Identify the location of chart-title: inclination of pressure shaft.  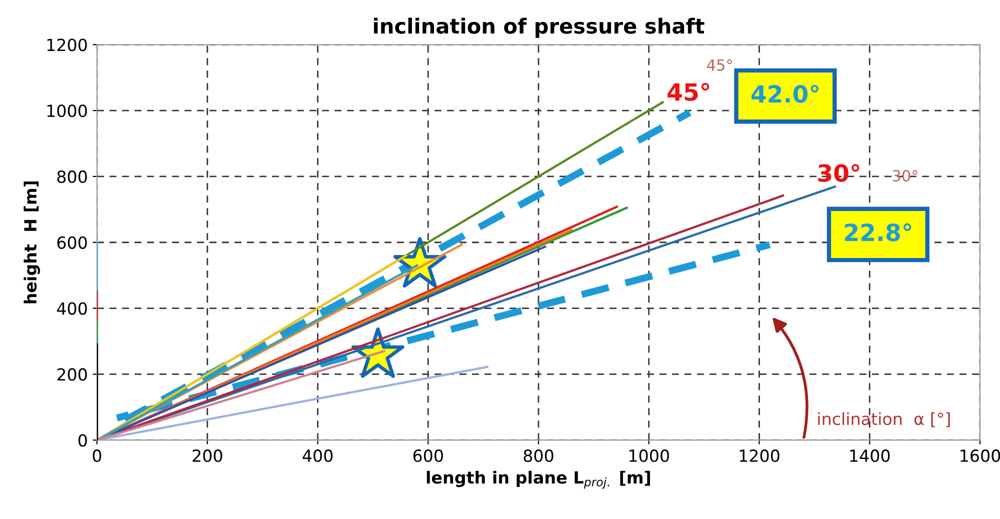
(539, 28).